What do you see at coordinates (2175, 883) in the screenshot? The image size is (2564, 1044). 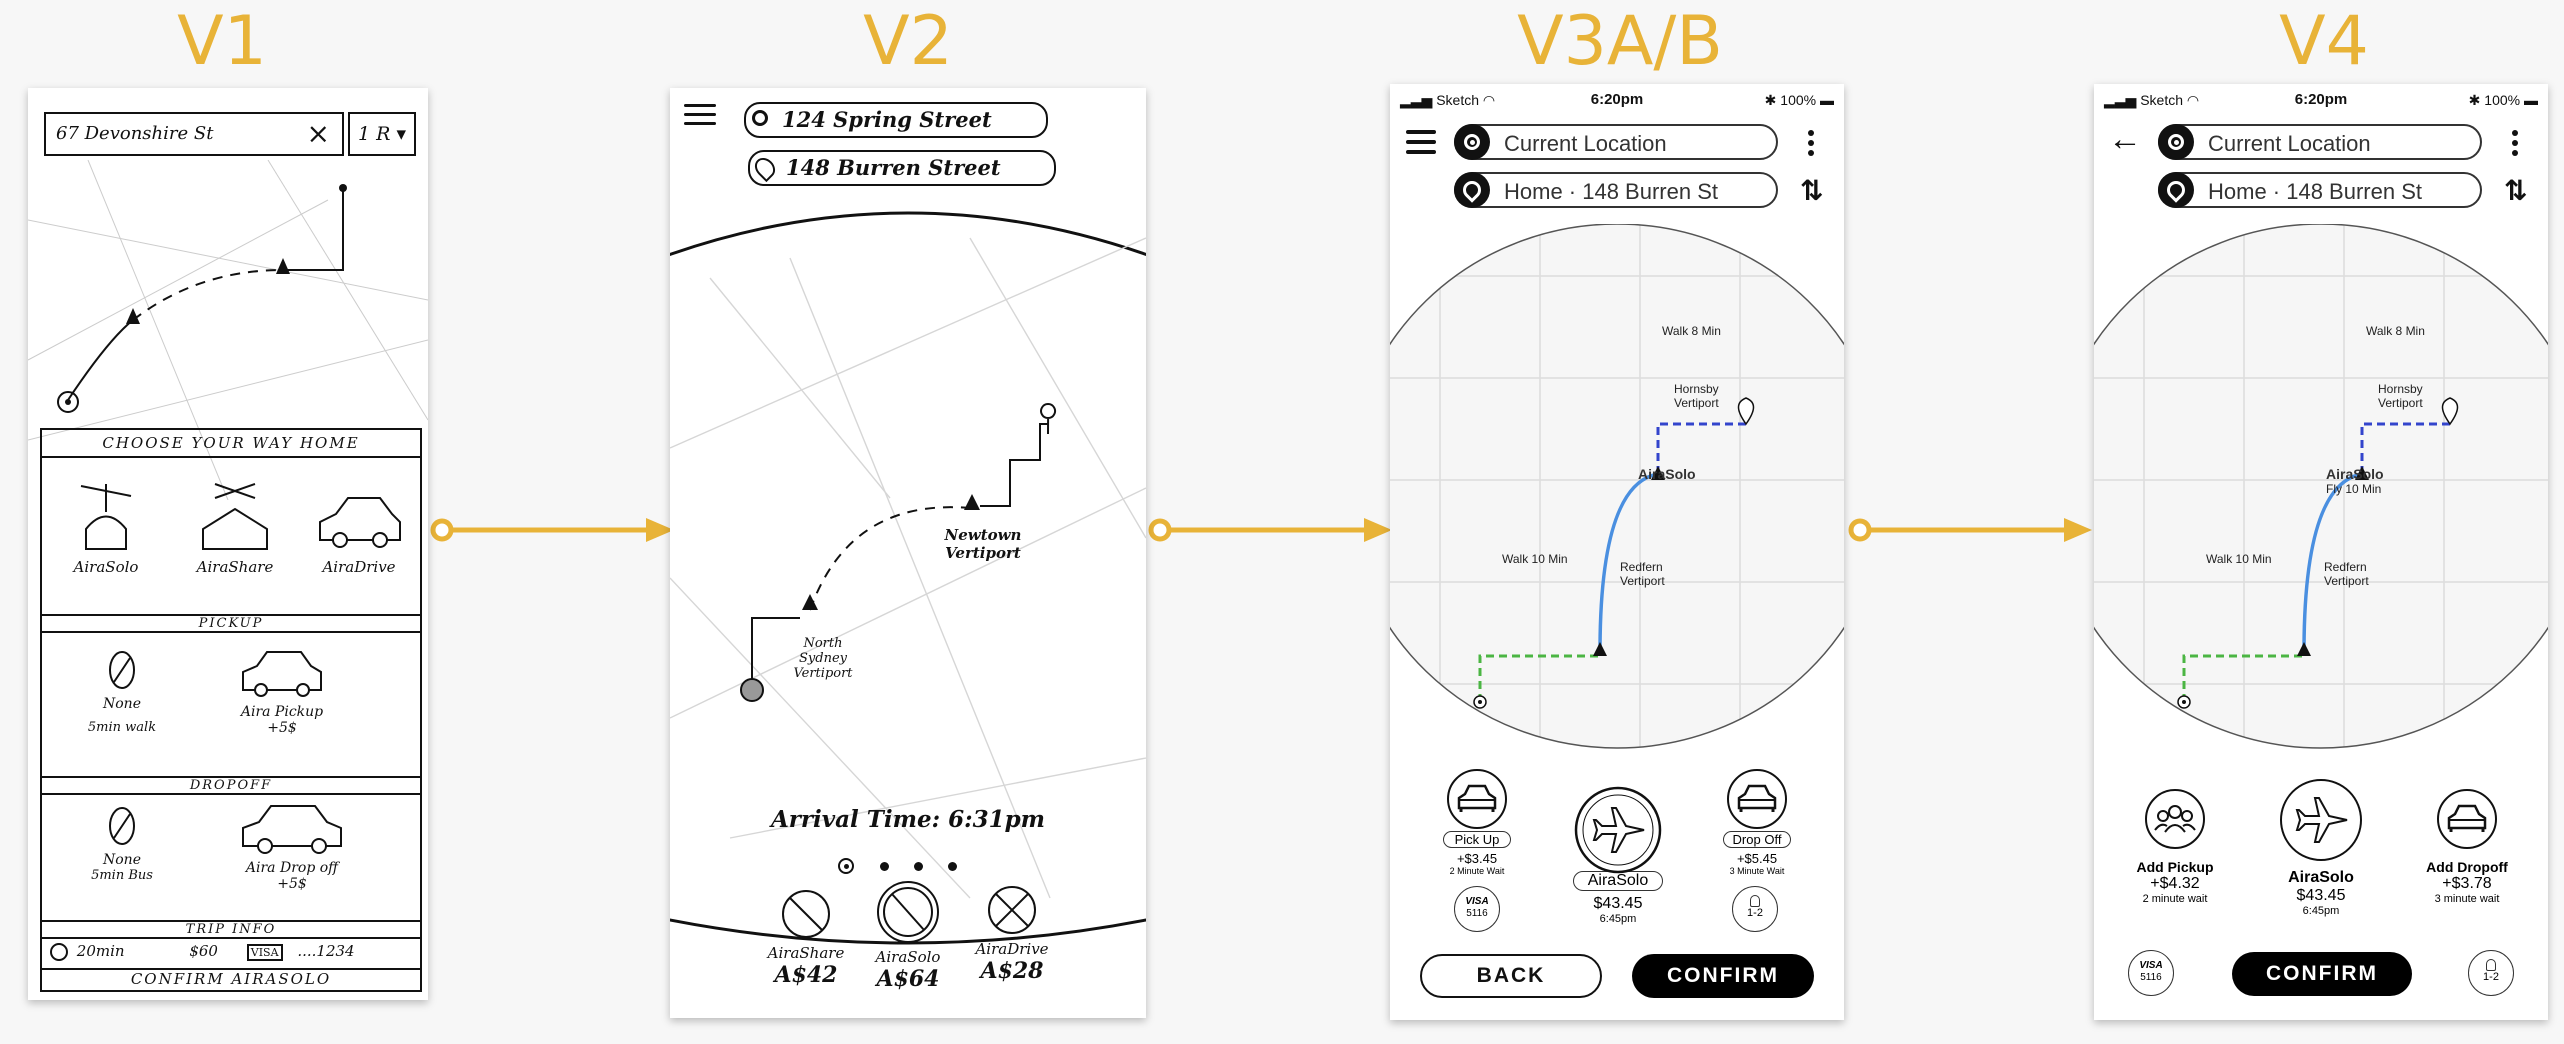 I see `add-pickup-price: +$4.32` at bounding box center [2175, 883].